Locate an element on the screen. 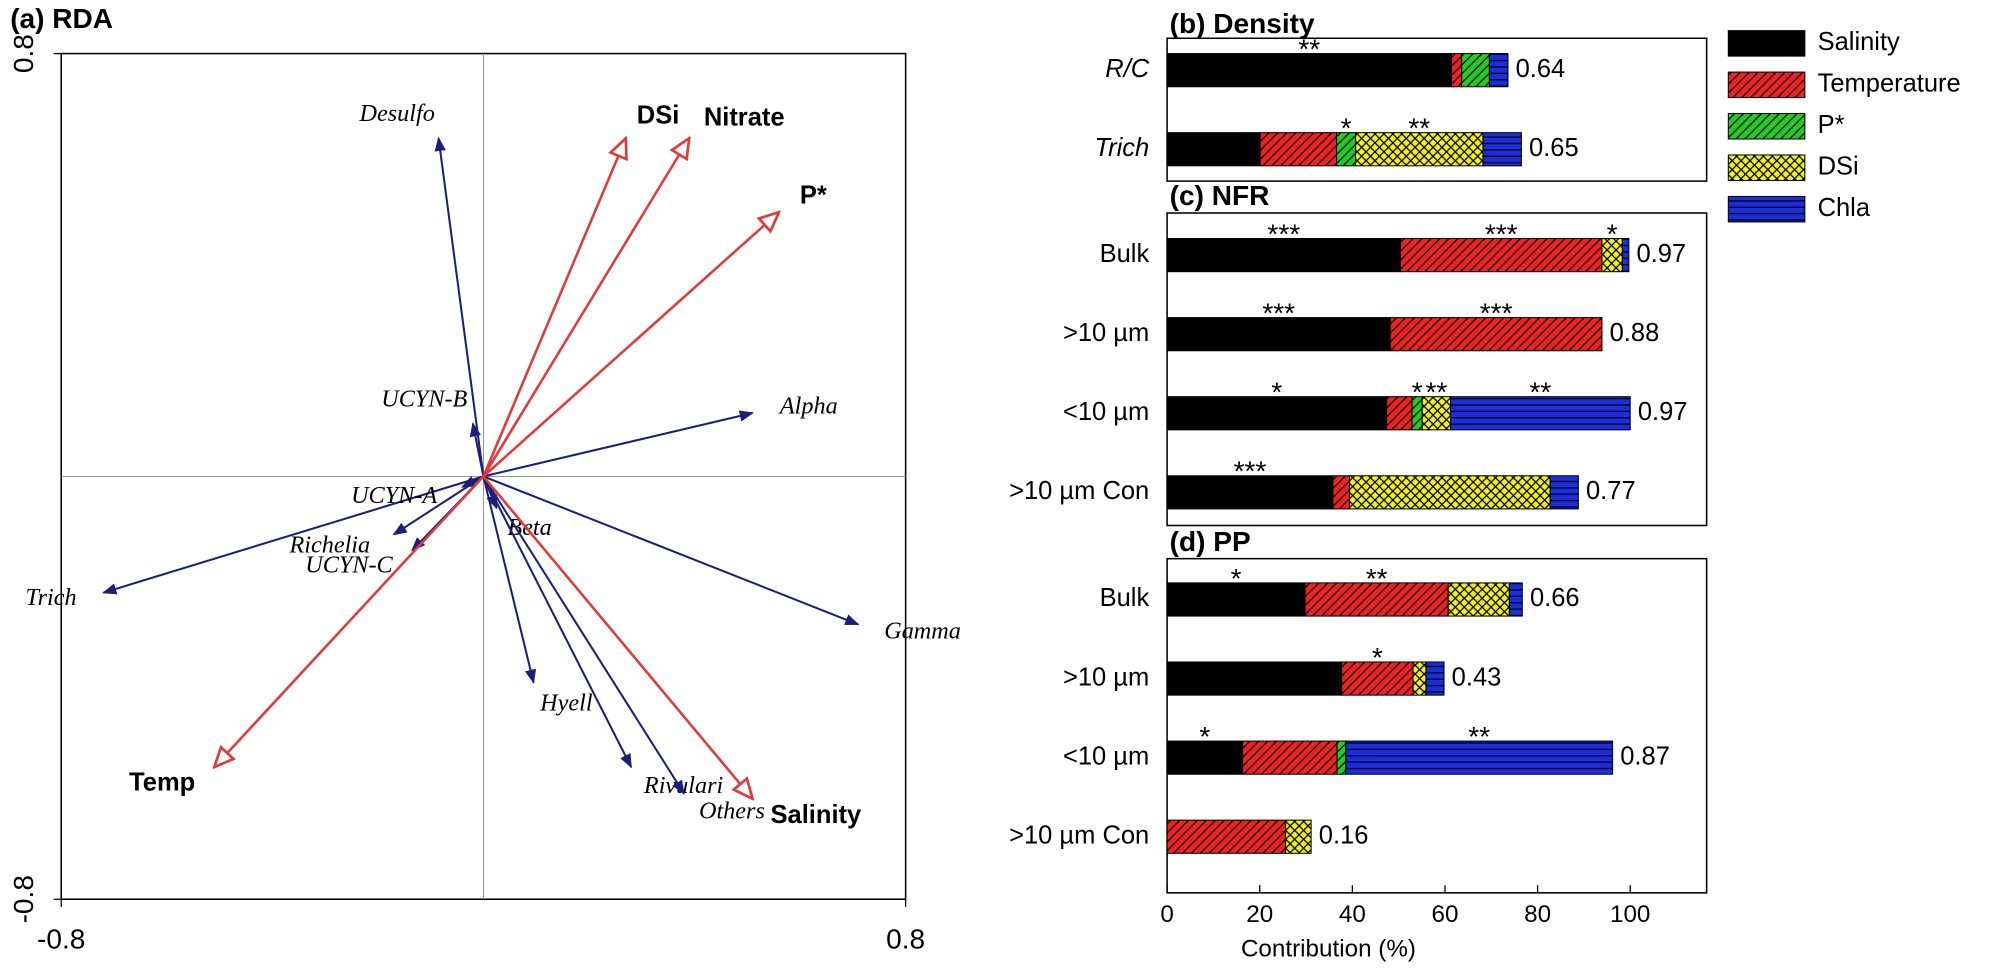 Image resolution: width=2000 pixels, height=969 pixels. species-arrow-label: UCYN-C is located at coordinates (349, 564).